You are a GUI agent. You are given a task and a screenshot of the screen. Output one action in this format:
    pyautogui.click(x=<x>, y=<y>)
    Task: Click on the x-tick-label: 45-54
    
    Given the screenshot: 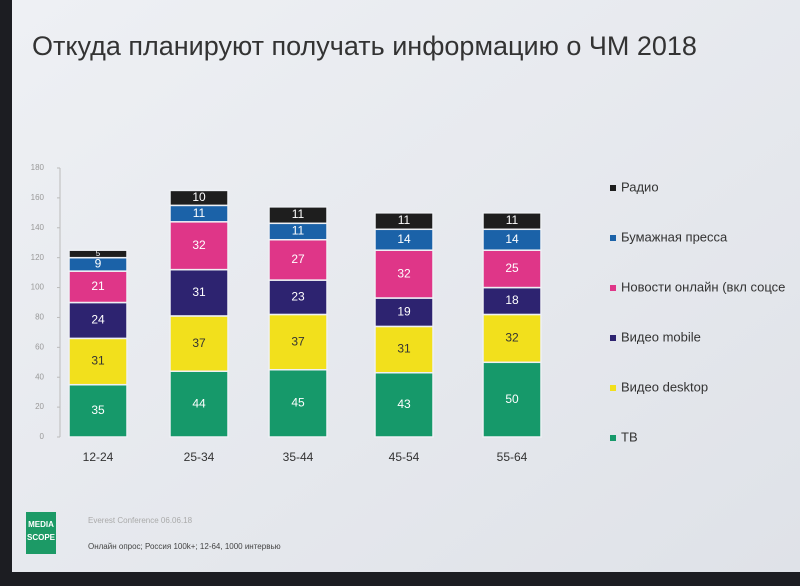 What is the action you would take?
    pyautogui.click(x=404, y=457)
    